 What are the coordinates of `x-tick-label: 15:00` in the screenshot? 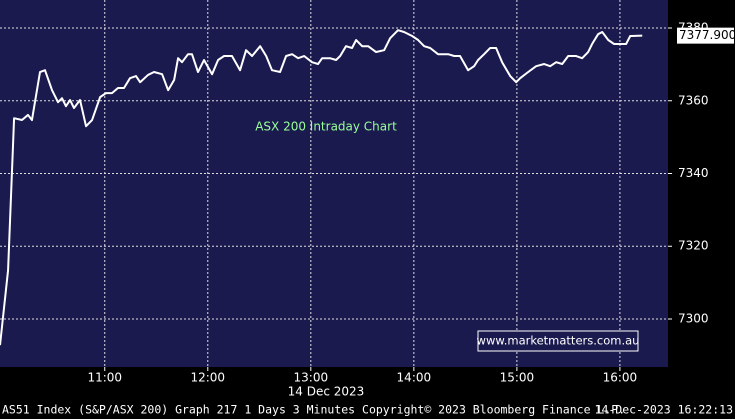 It's located at (517, 378).